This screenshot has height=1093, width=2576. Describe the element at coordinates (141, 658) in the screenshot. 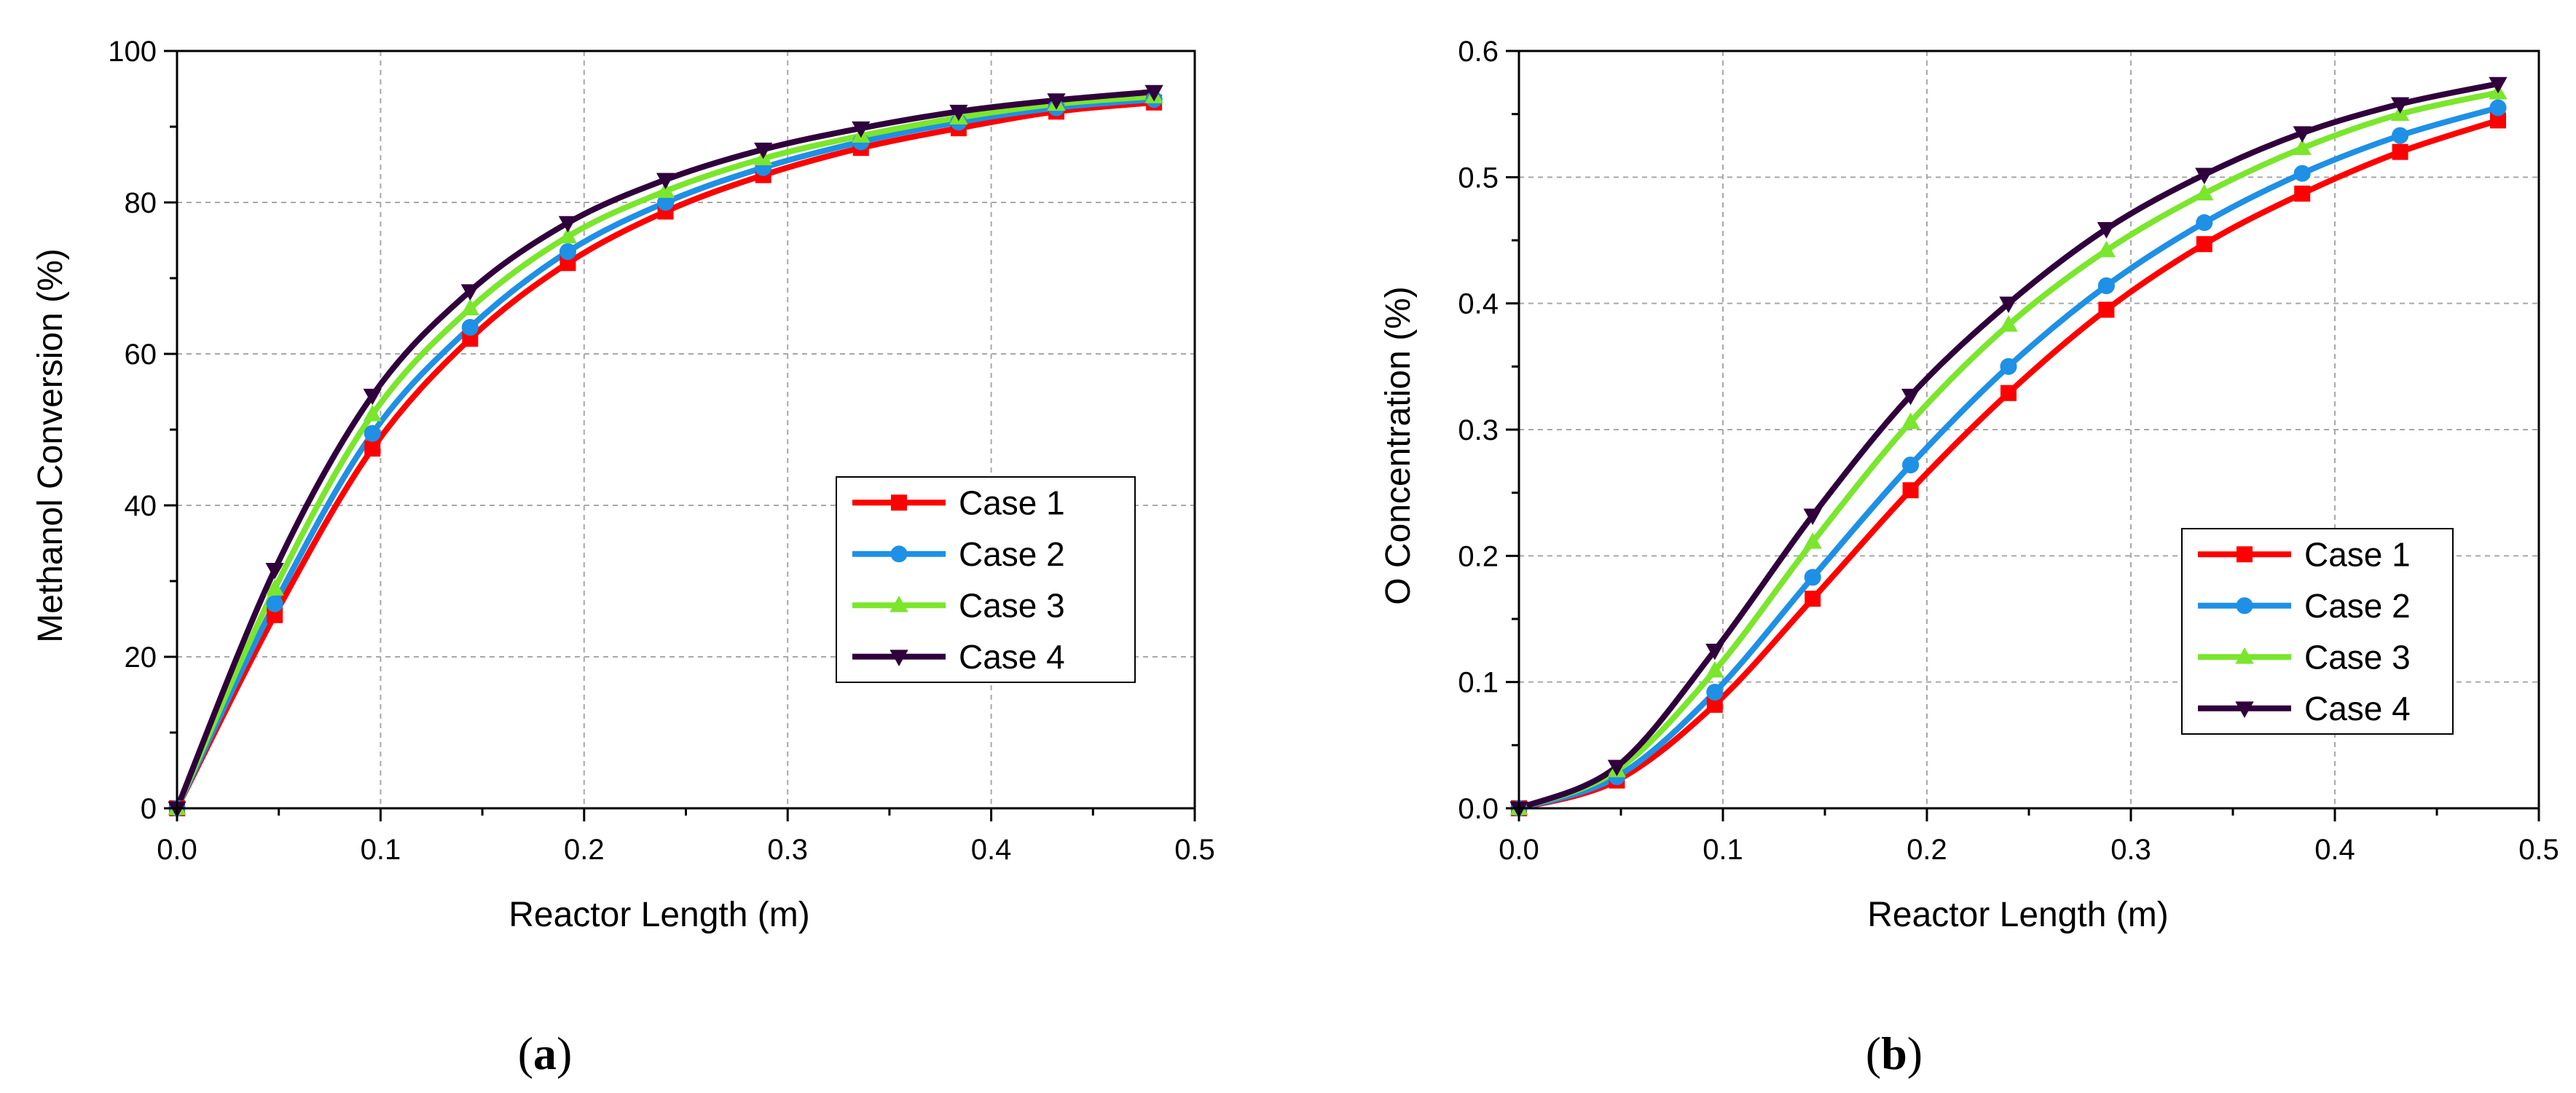

I see `y-tick-label: 20` at that location.